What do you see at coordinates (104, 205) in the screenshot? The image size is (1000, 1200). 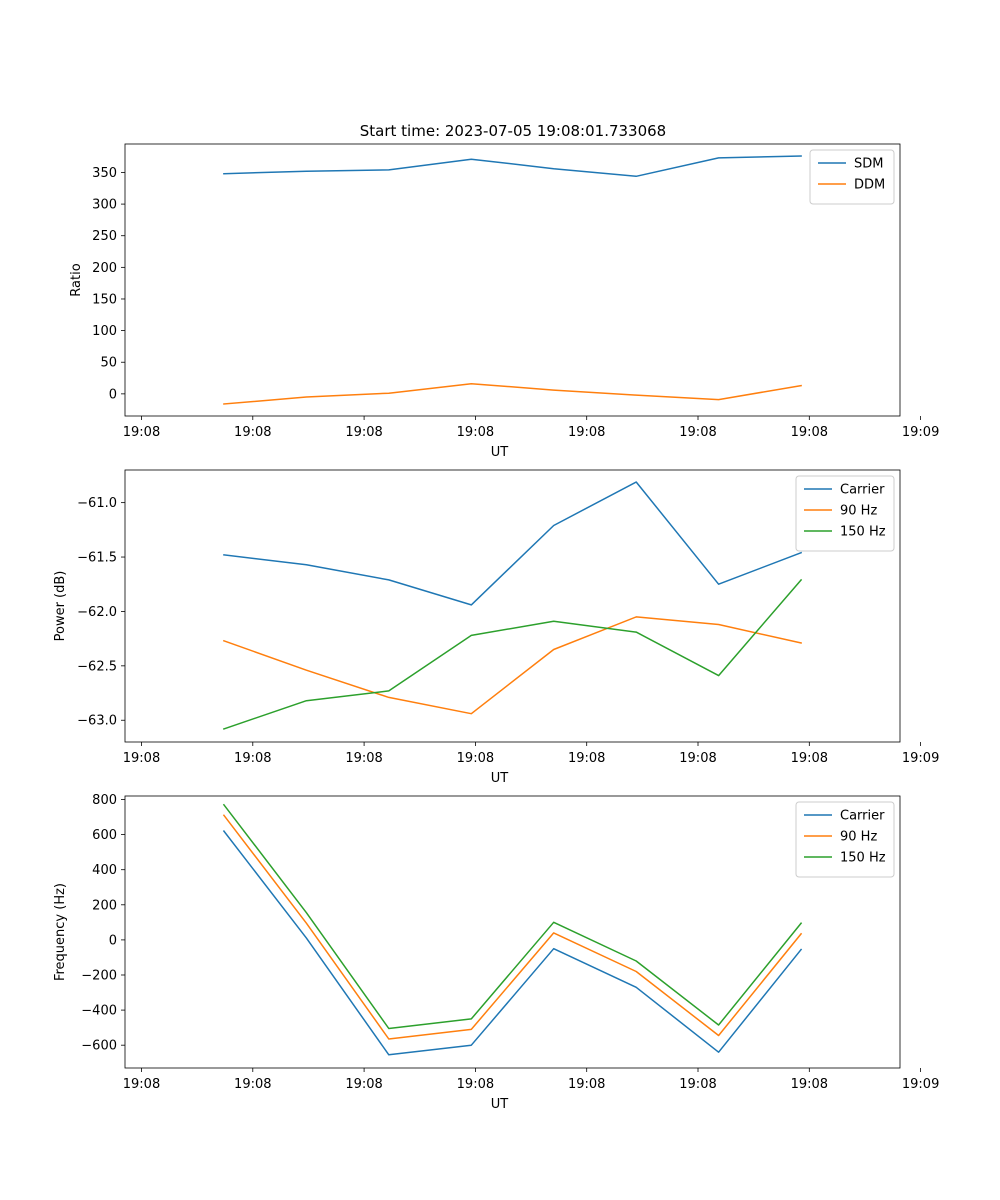 I see `ratio-y-tick-label: 300` at bounding box center [104, 205].